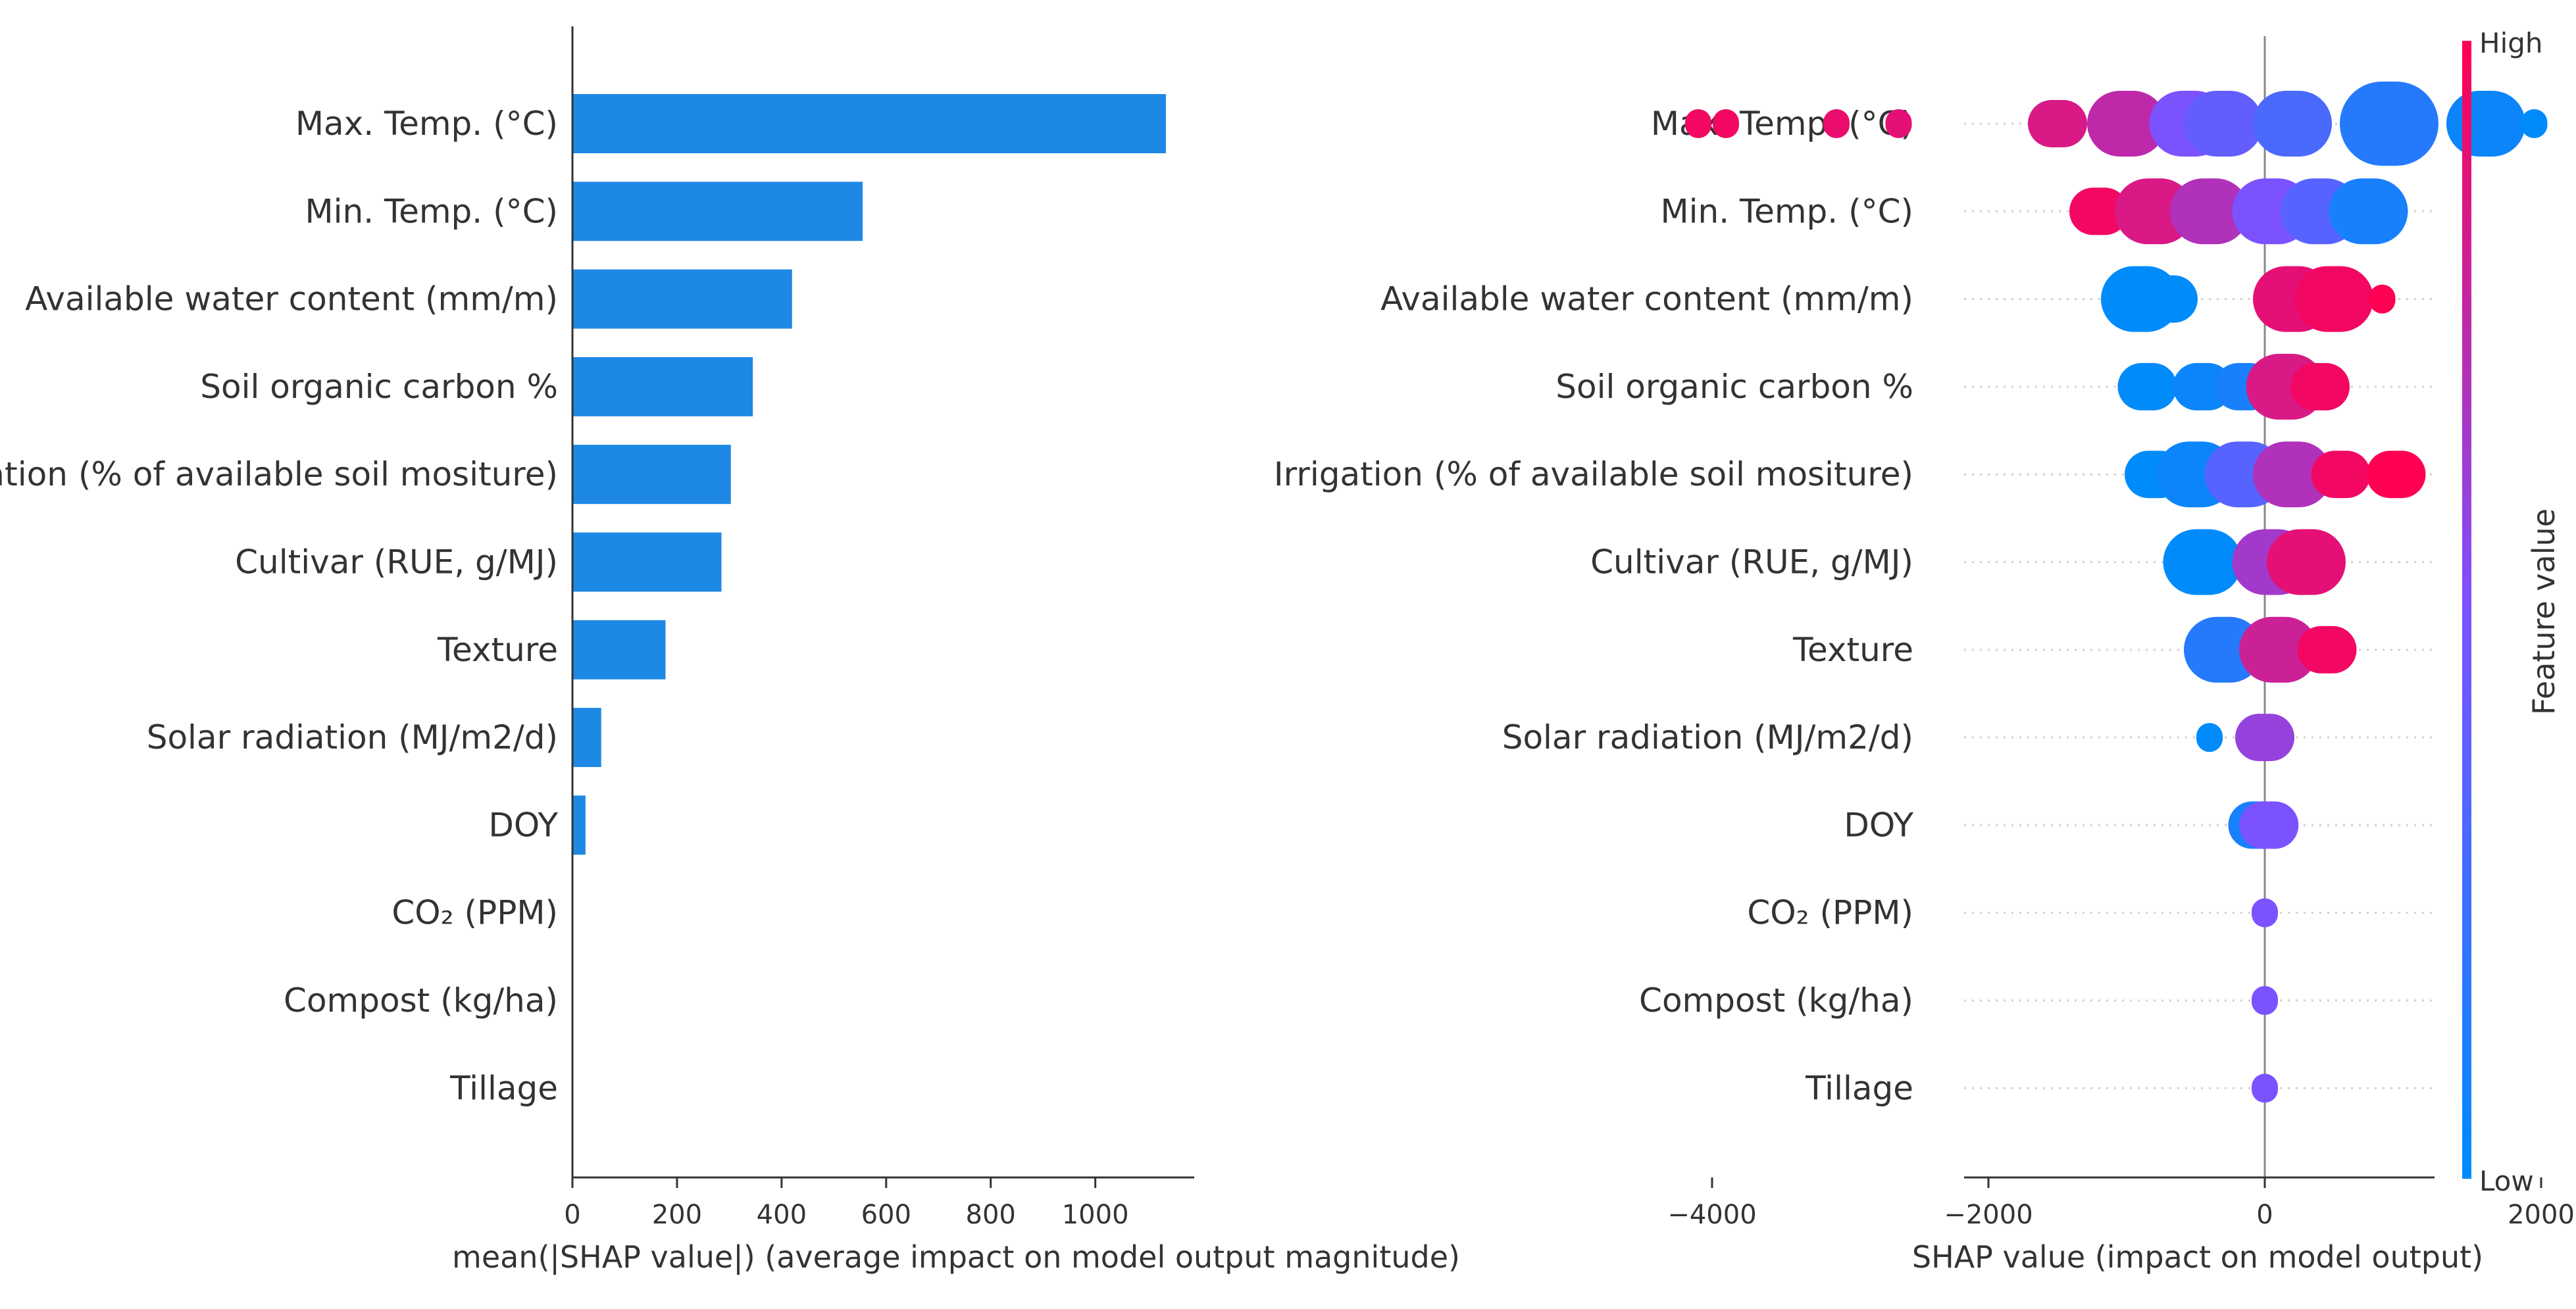  Describe the element at coordinates (619, 649) in the screenshot. I see `bar-texture` at that location.